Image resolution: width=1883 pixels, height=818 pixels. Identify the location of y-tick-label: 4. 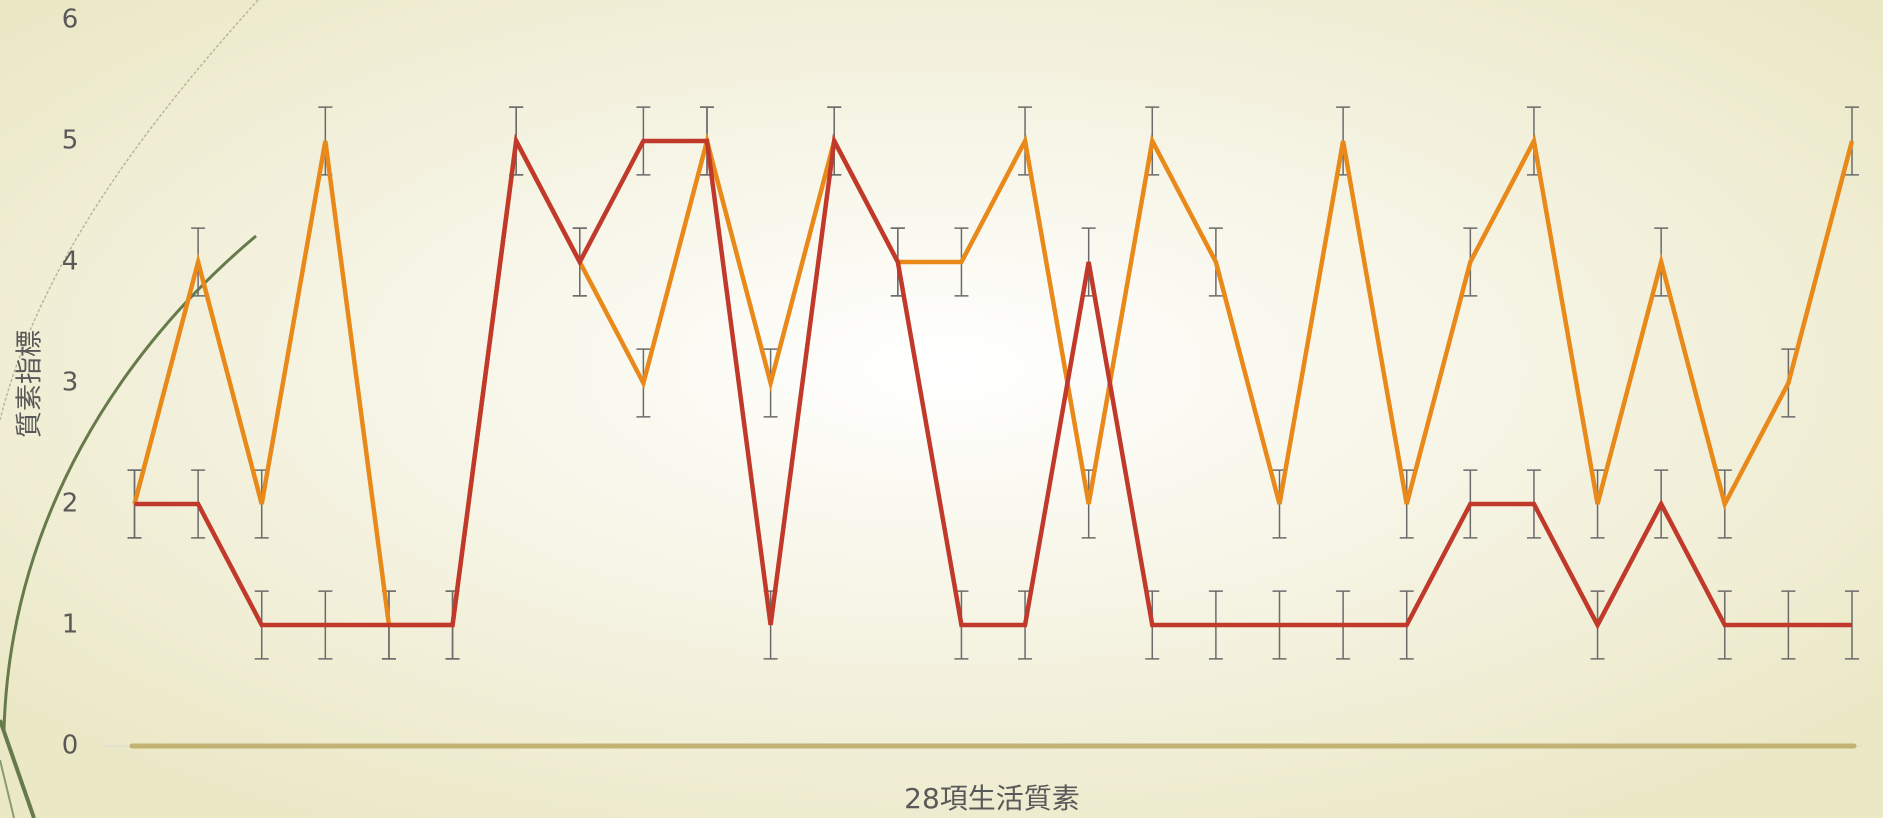
(70, 262).